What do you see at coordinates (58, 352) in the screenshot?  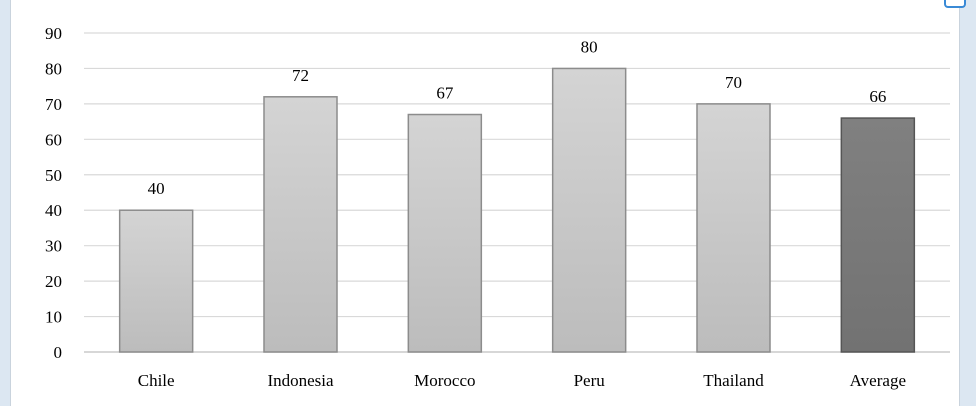 I see `y-tick-label: 0` at bounding box center [58, 352].